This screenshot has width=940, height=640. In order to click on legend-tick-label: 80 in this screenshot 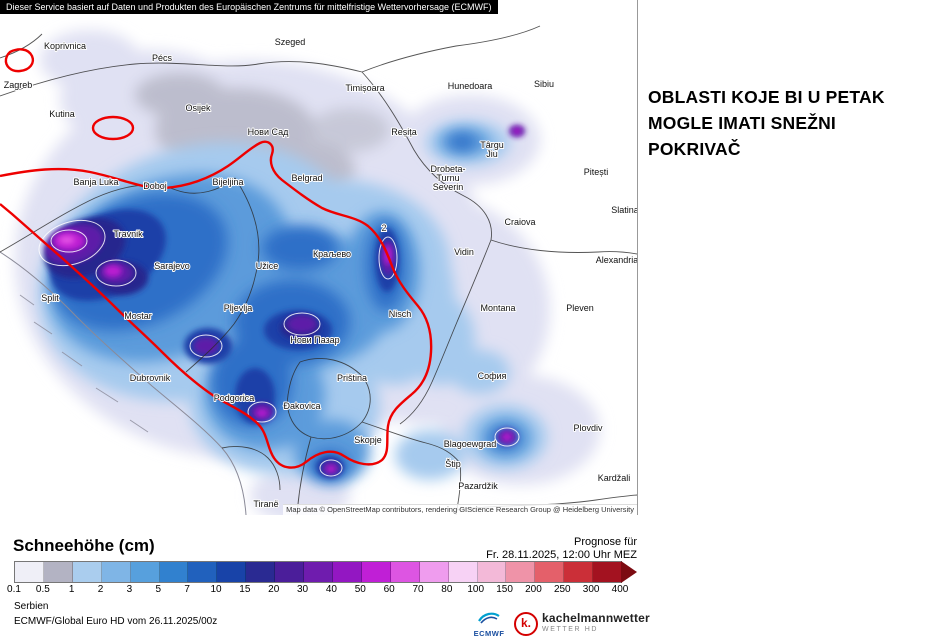, I will do `click(447, 589)`.